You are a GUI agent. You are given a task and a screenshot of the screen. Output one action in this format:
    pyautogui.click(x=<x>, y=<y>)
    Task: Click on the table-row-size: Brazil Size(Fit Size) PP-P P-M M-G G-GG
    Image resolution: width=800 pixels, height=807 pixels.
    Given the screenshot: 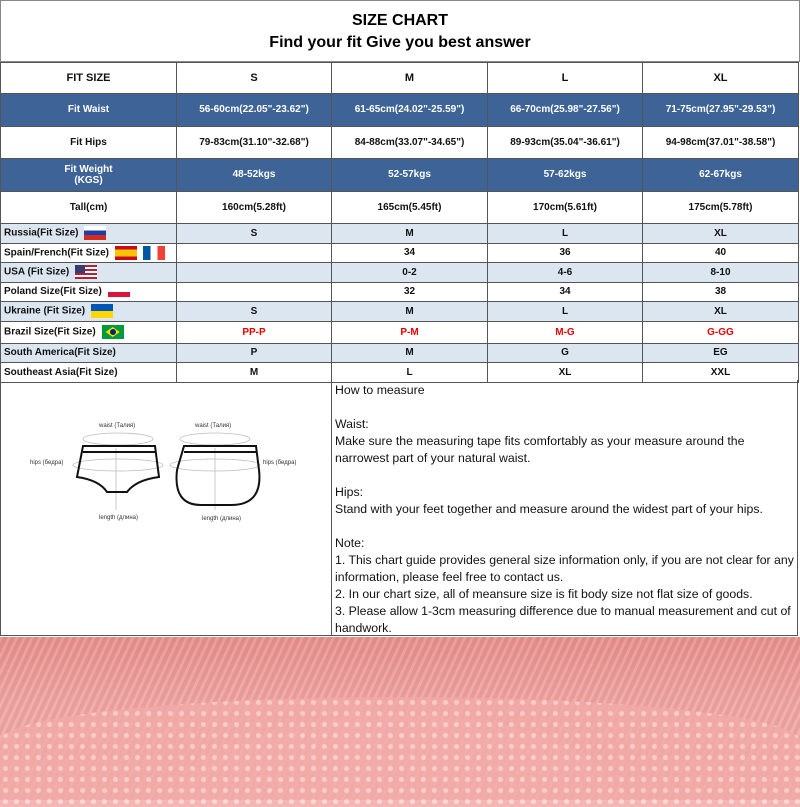 What is the action you would take?
    pyautogui.click(x=399, y=332)
    